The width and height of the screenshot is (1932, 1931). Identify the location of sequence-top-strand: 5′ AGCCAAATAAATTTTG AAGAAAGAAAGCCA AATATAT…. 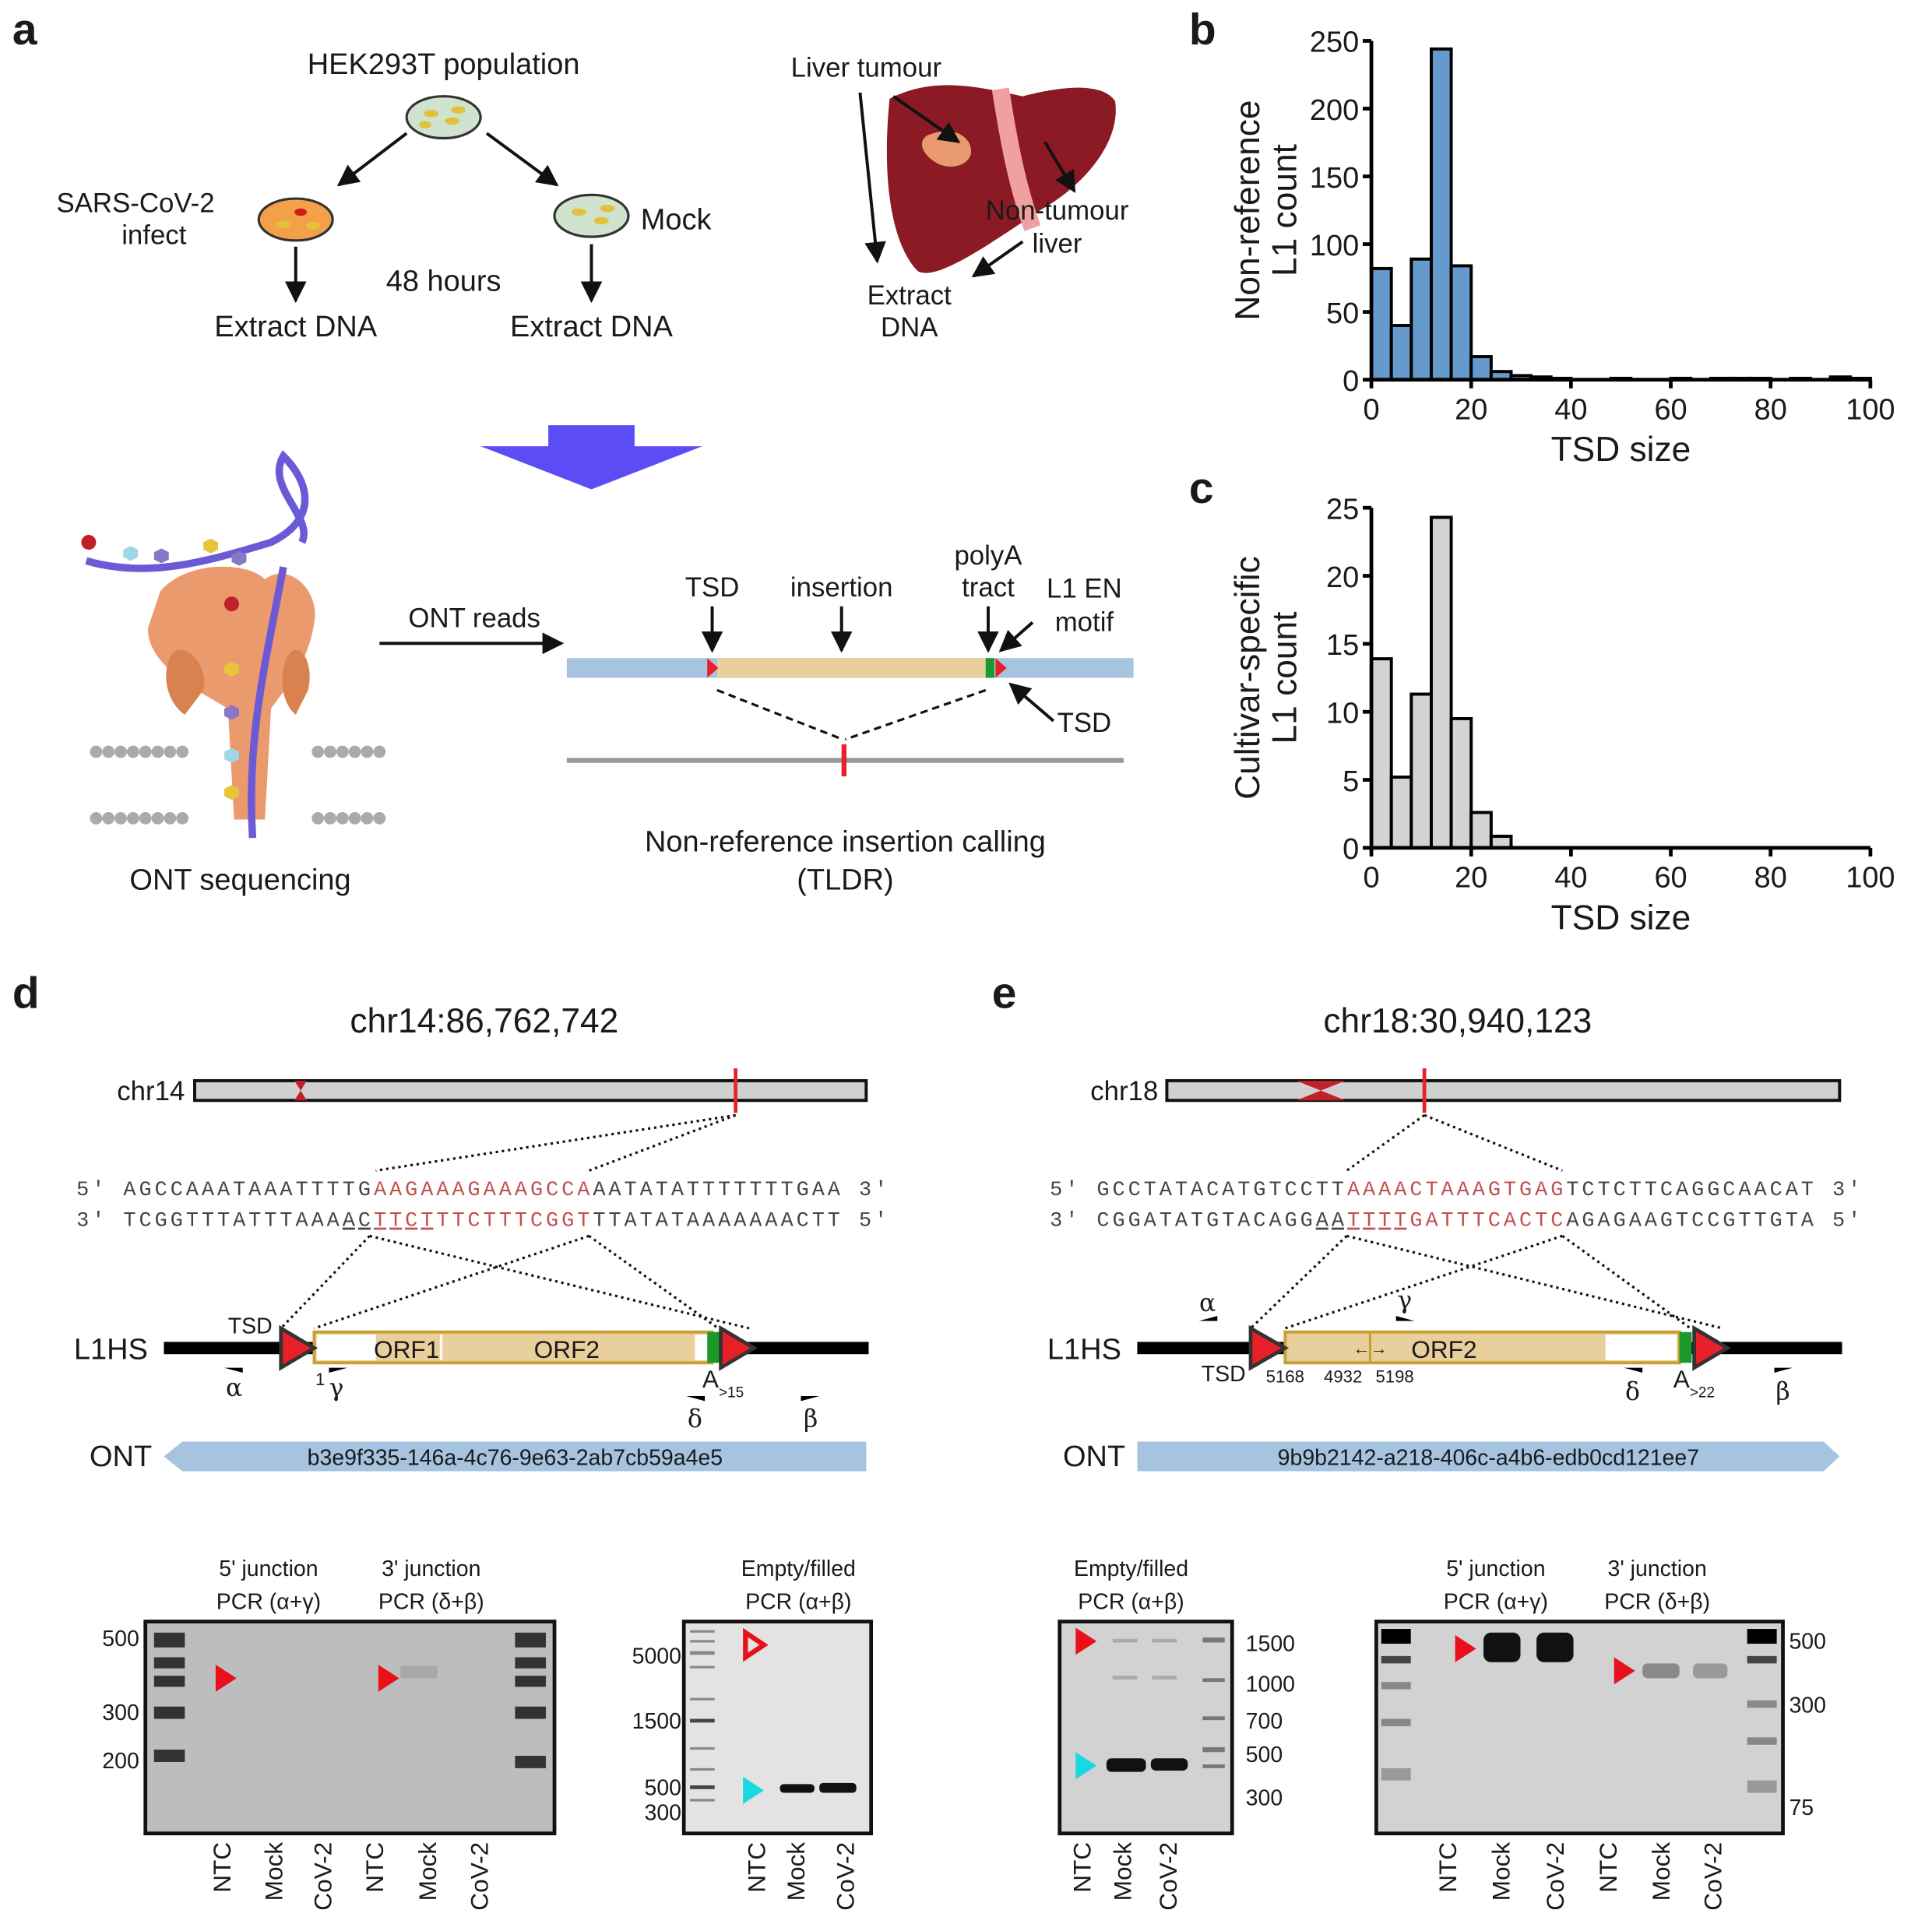
(481, 1190).